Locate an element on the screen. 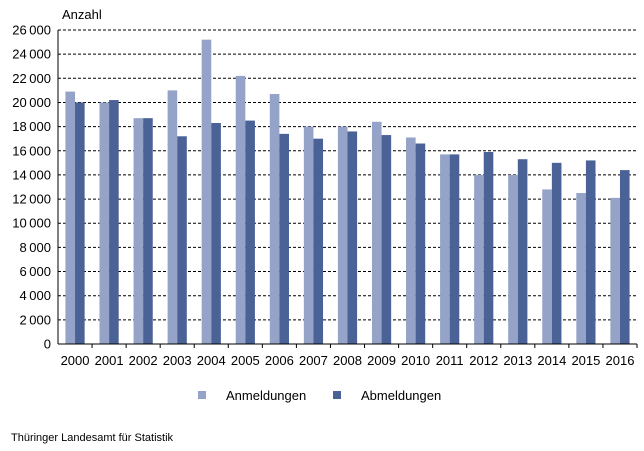  bar-abmeldungen-2000 is located at coordinates (80, 223).